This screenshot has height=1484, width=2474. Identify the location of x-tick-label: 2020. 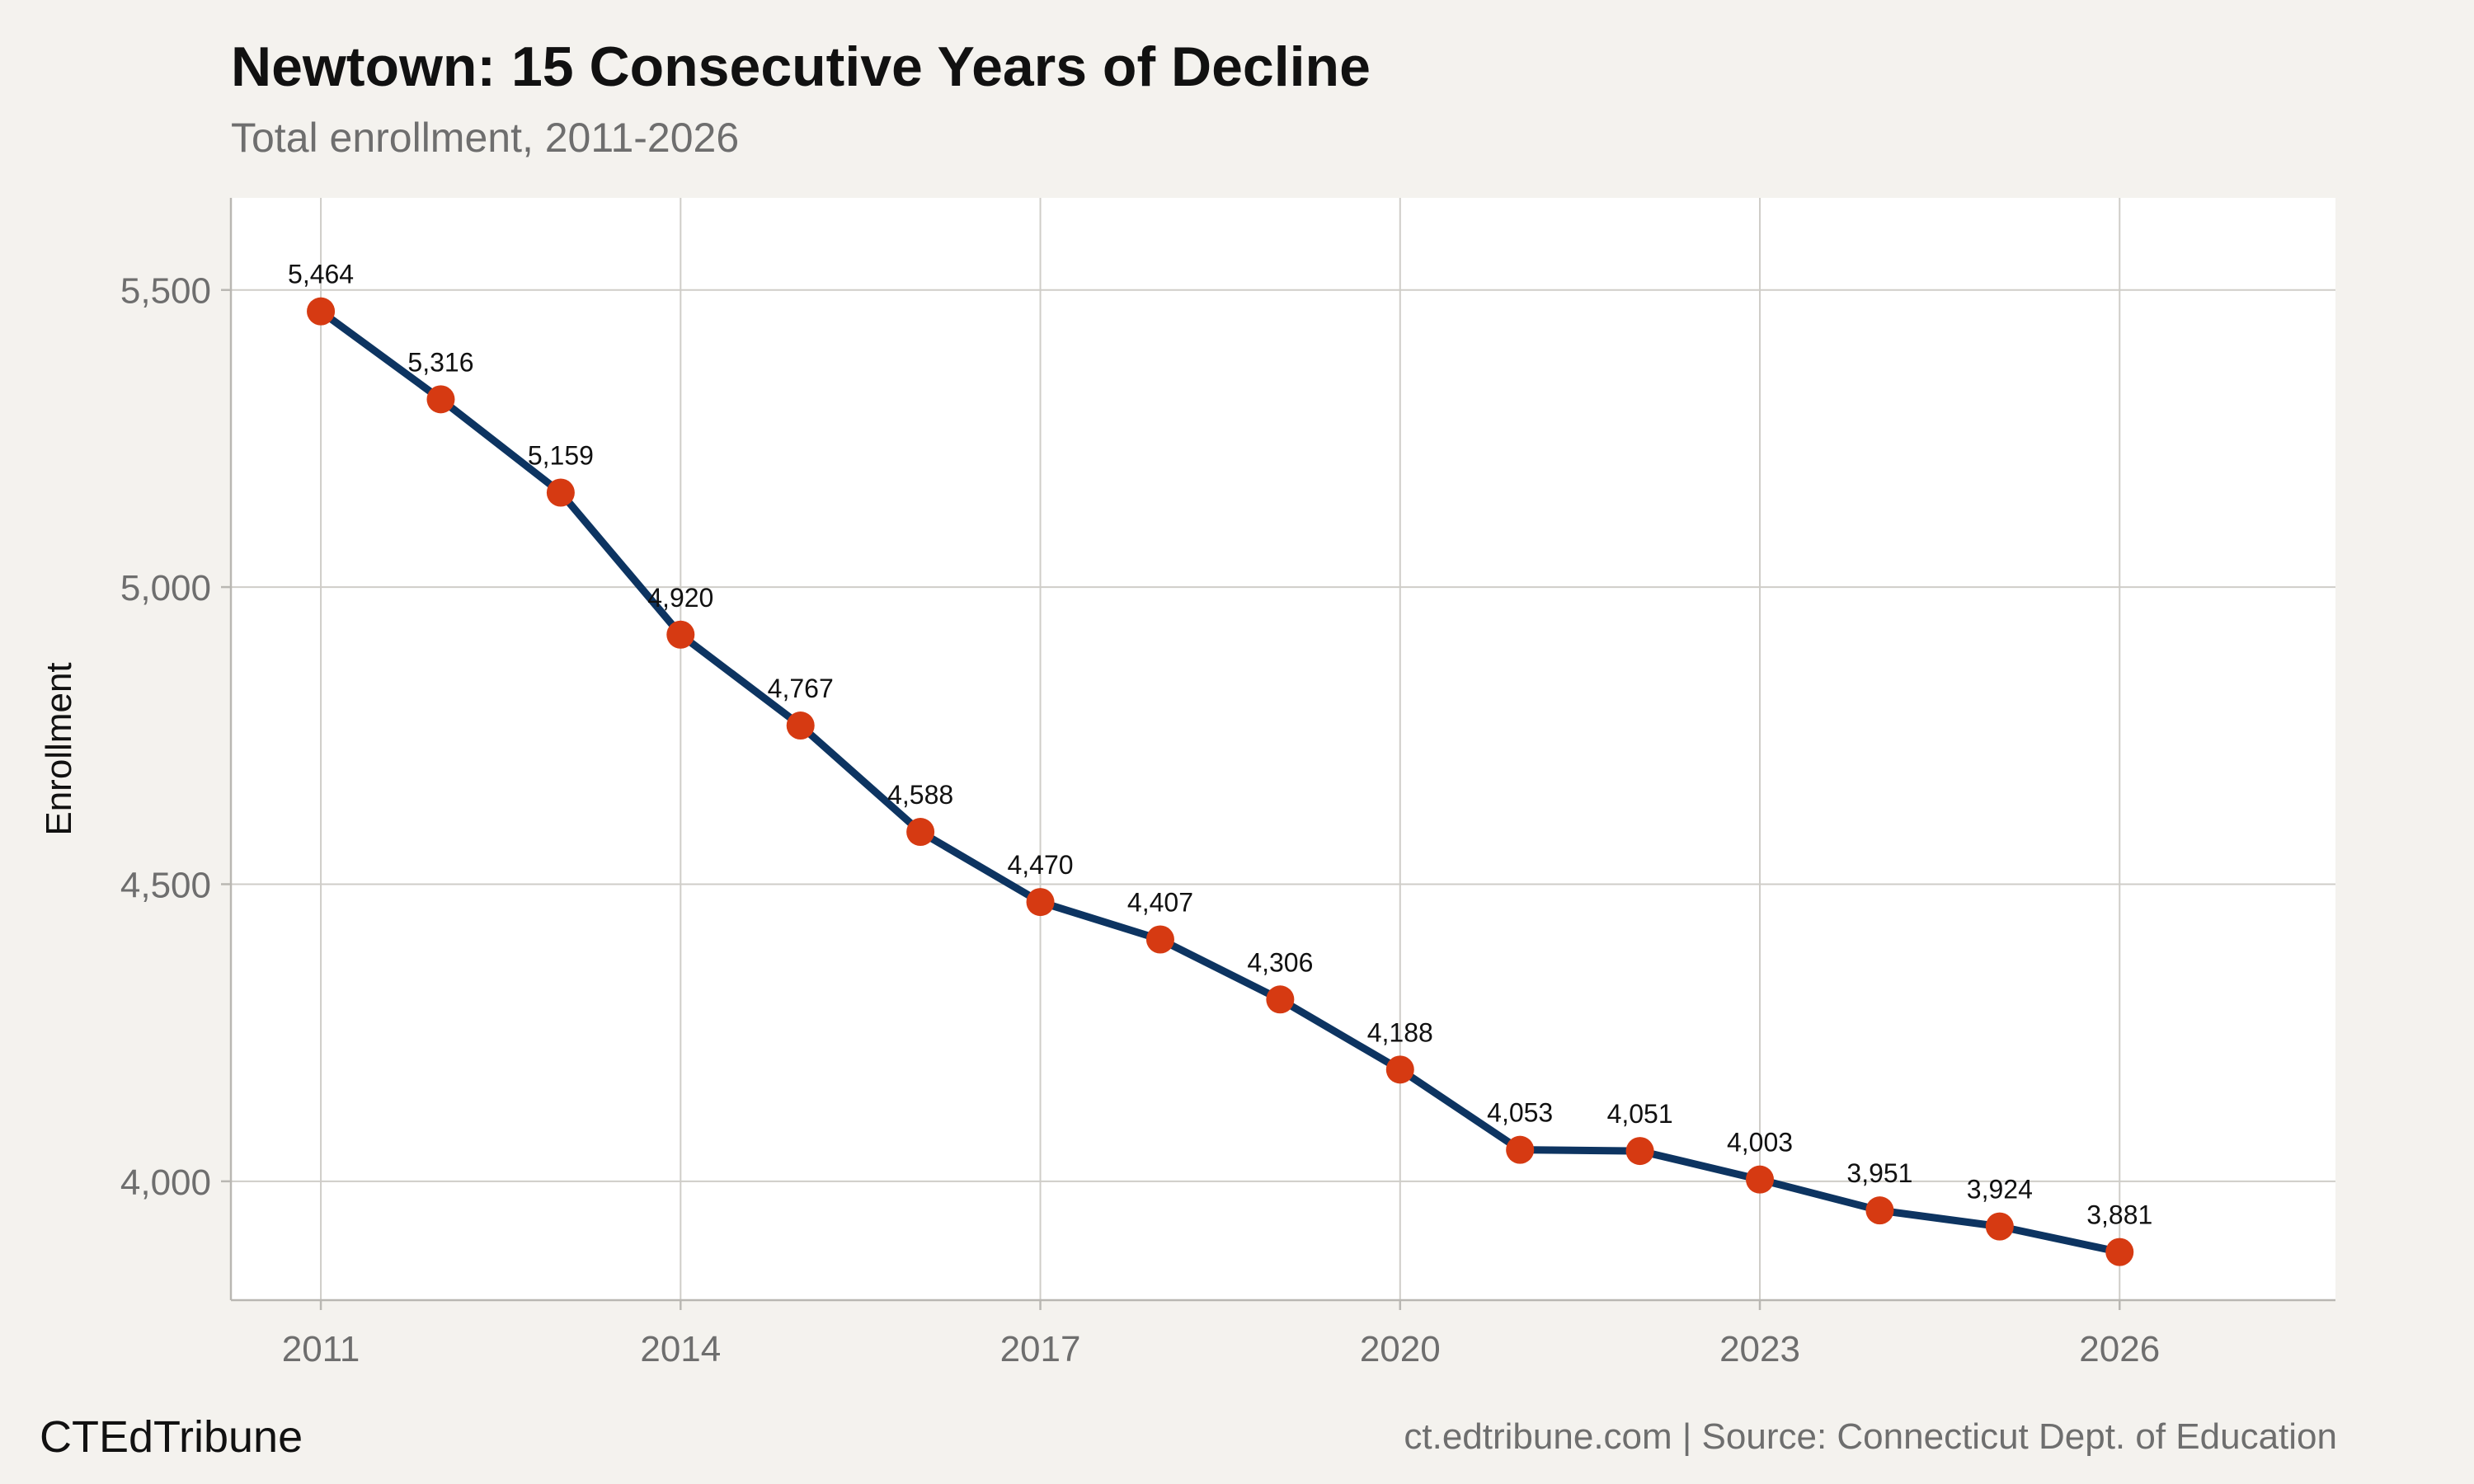
(1400, 1349).